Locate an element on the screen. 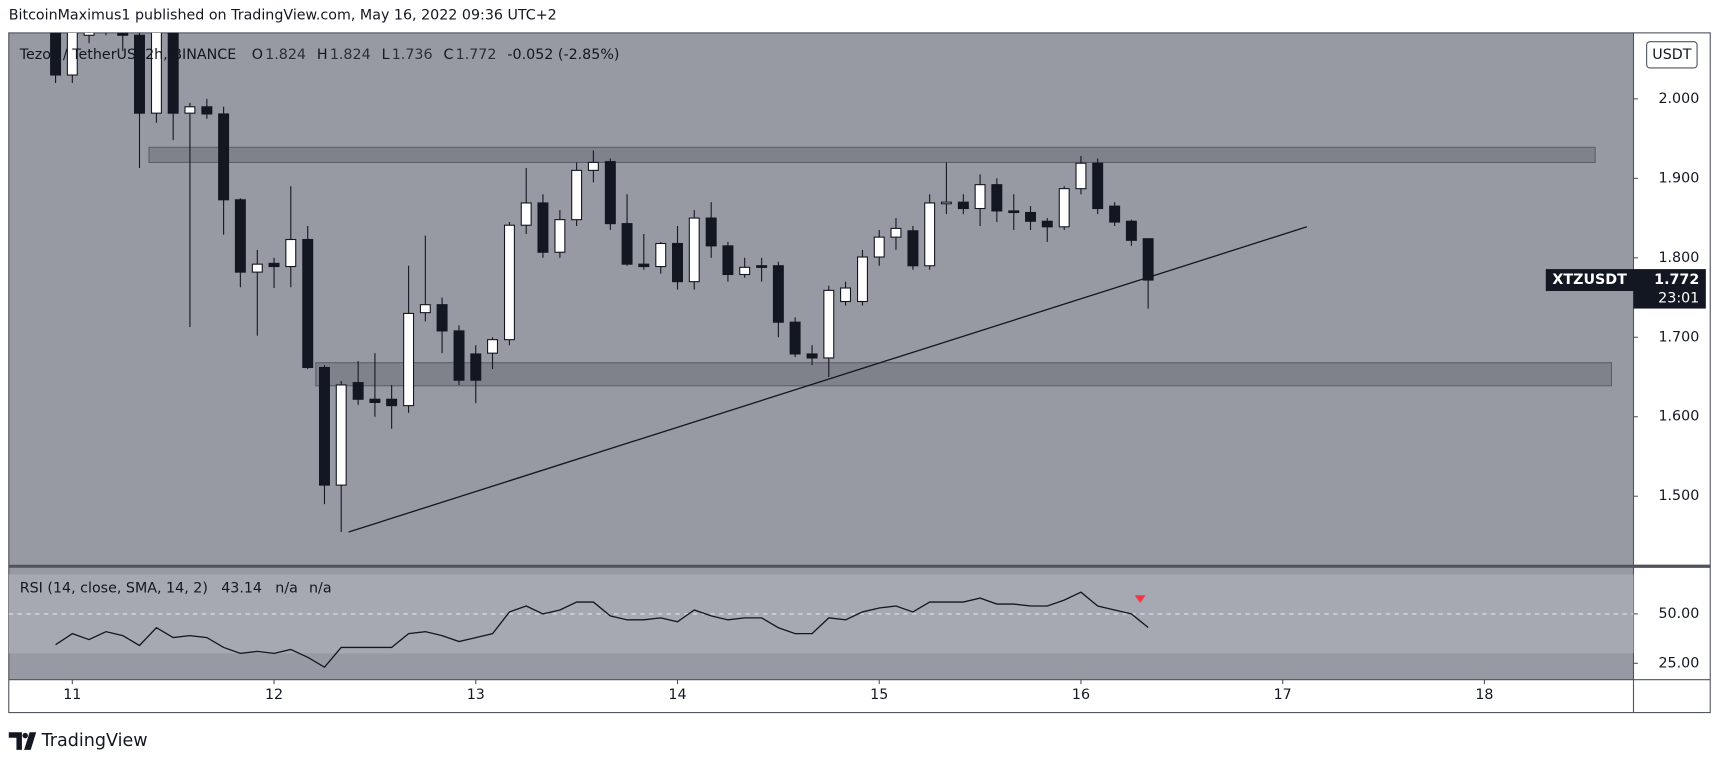 This screenshot has height=763, width=1719. legend-value: 1.772 is located at coordinates (476, 55).